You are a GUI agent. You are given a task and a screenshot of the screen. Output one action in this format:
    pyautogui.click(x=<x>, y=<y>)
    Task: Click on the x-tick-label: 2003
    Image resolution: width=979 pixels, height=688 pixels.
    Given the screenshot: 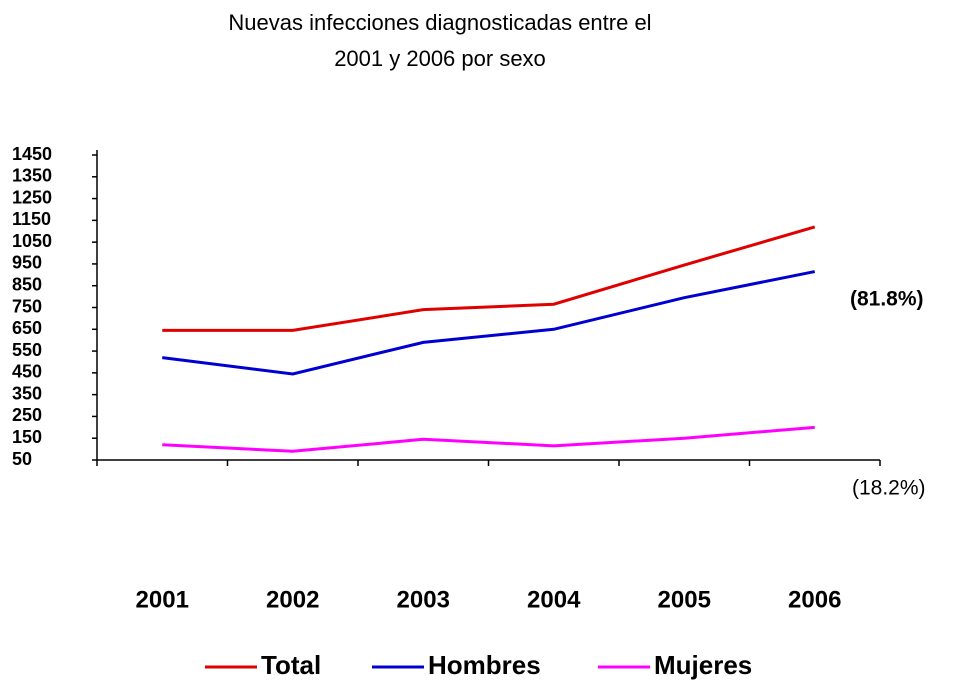 What is the action you would take?
    pyautogui.click(x=423, y=599)
    